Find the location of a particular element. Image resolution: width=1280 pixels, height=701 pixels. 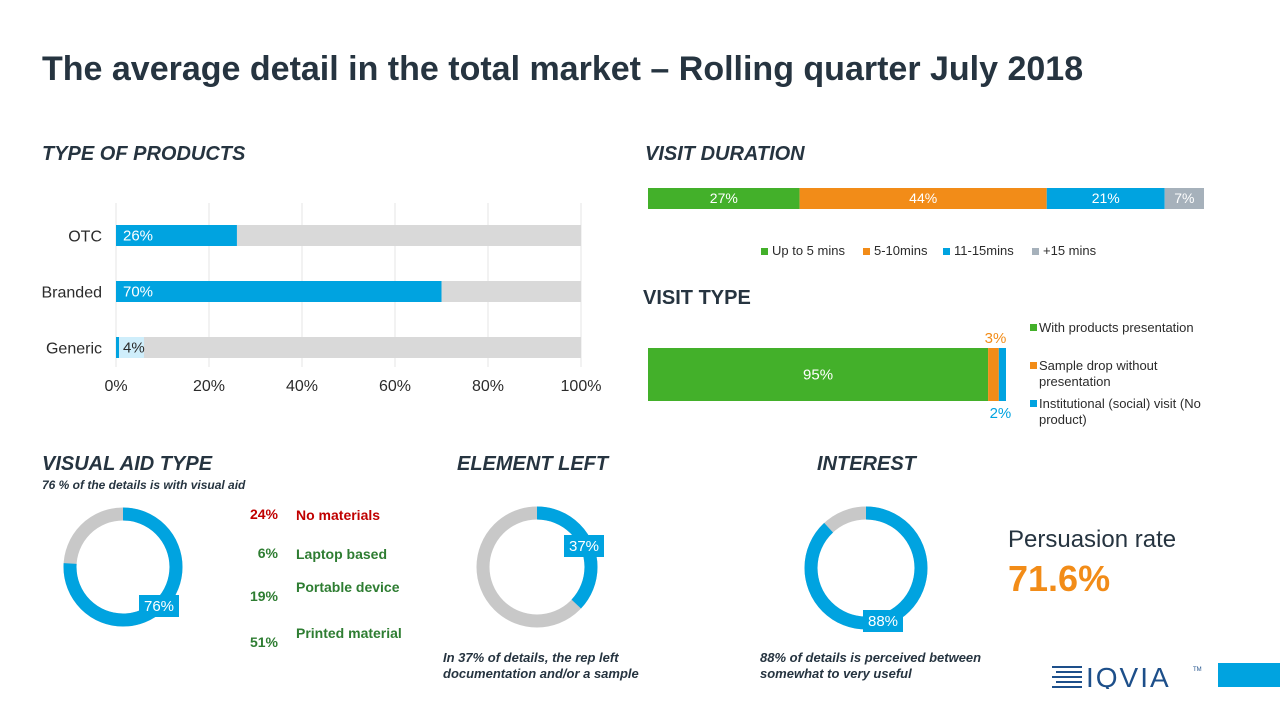

segment-11-15mins is located at coordinates (1105, 198).